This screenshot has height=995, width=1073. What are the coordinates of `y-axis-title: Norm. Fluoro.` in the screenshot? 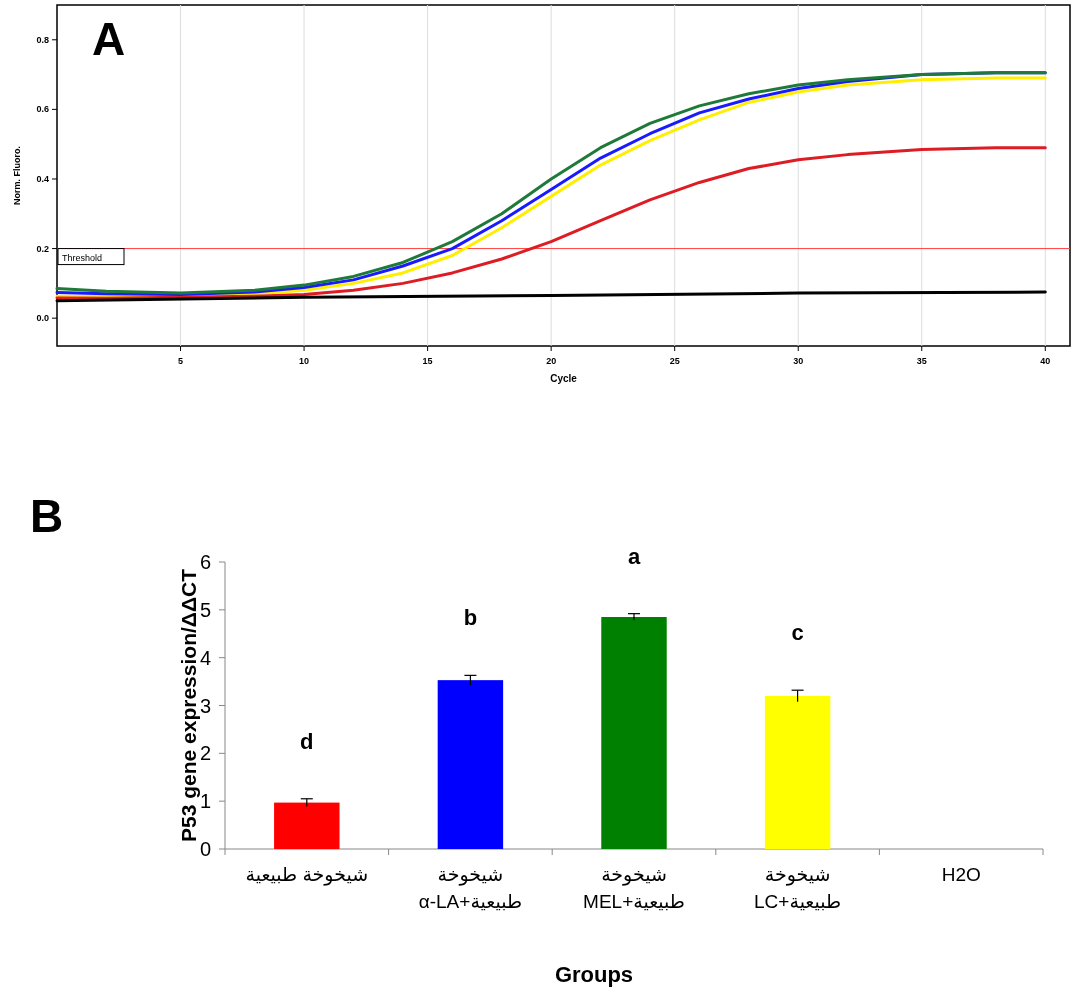 It's located at (17, 175).